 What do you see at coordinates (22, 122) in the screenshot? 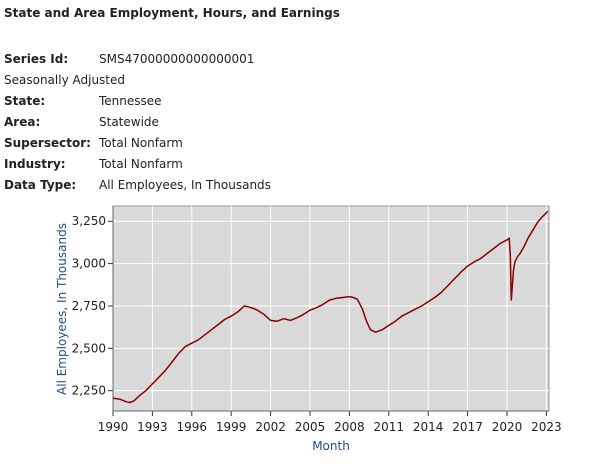
I see `area-label: Area:` at bounding box center [22, 122].